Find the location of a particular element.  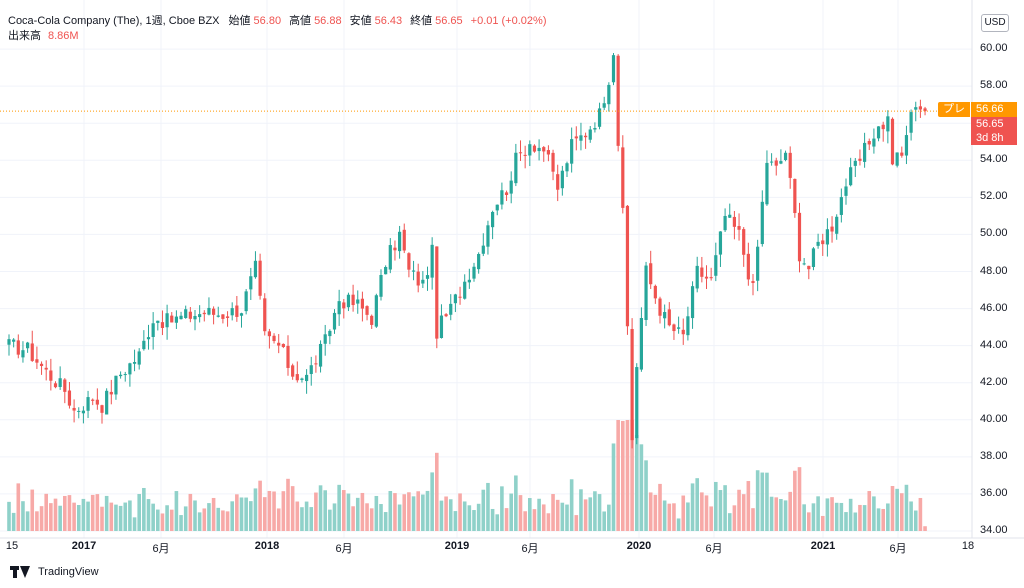

open-value: 56.80 is located at coordinates (267, 21).